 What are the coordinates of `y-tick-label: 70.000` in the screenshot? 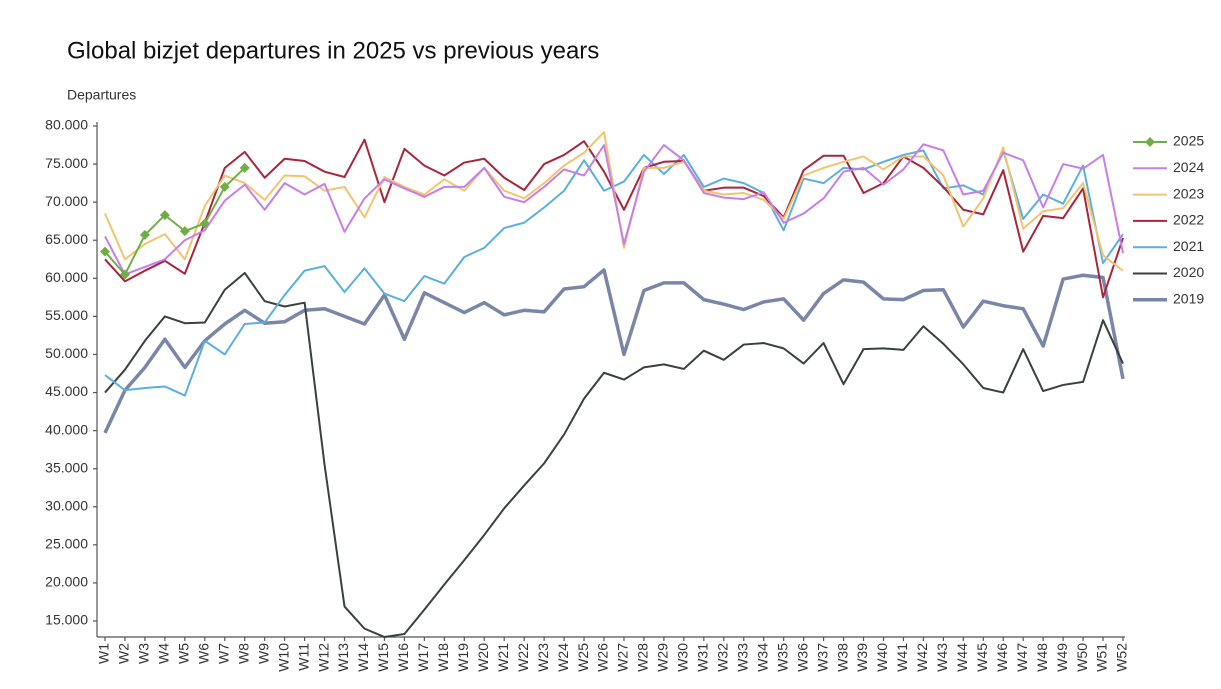 It's located at (66, 201).